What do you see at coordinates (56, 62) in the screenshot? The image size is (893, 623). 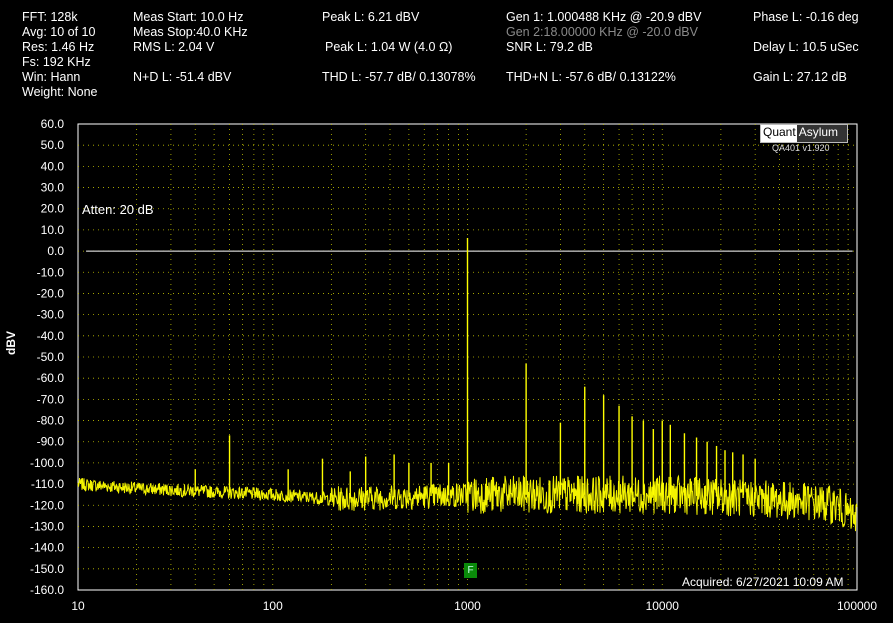 I see `sample-rate: Fs: 192 KHz` at bounding box center [56, 62].